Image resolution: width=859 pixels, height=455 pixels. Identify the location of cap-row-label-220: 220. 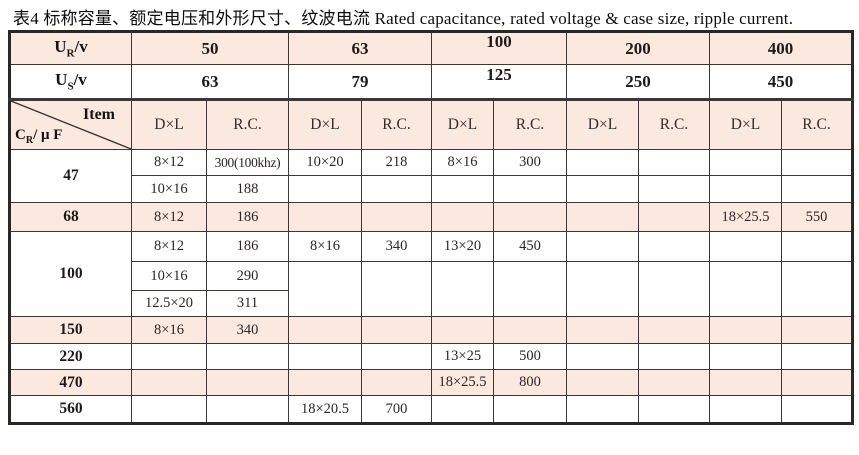
(70, 356).